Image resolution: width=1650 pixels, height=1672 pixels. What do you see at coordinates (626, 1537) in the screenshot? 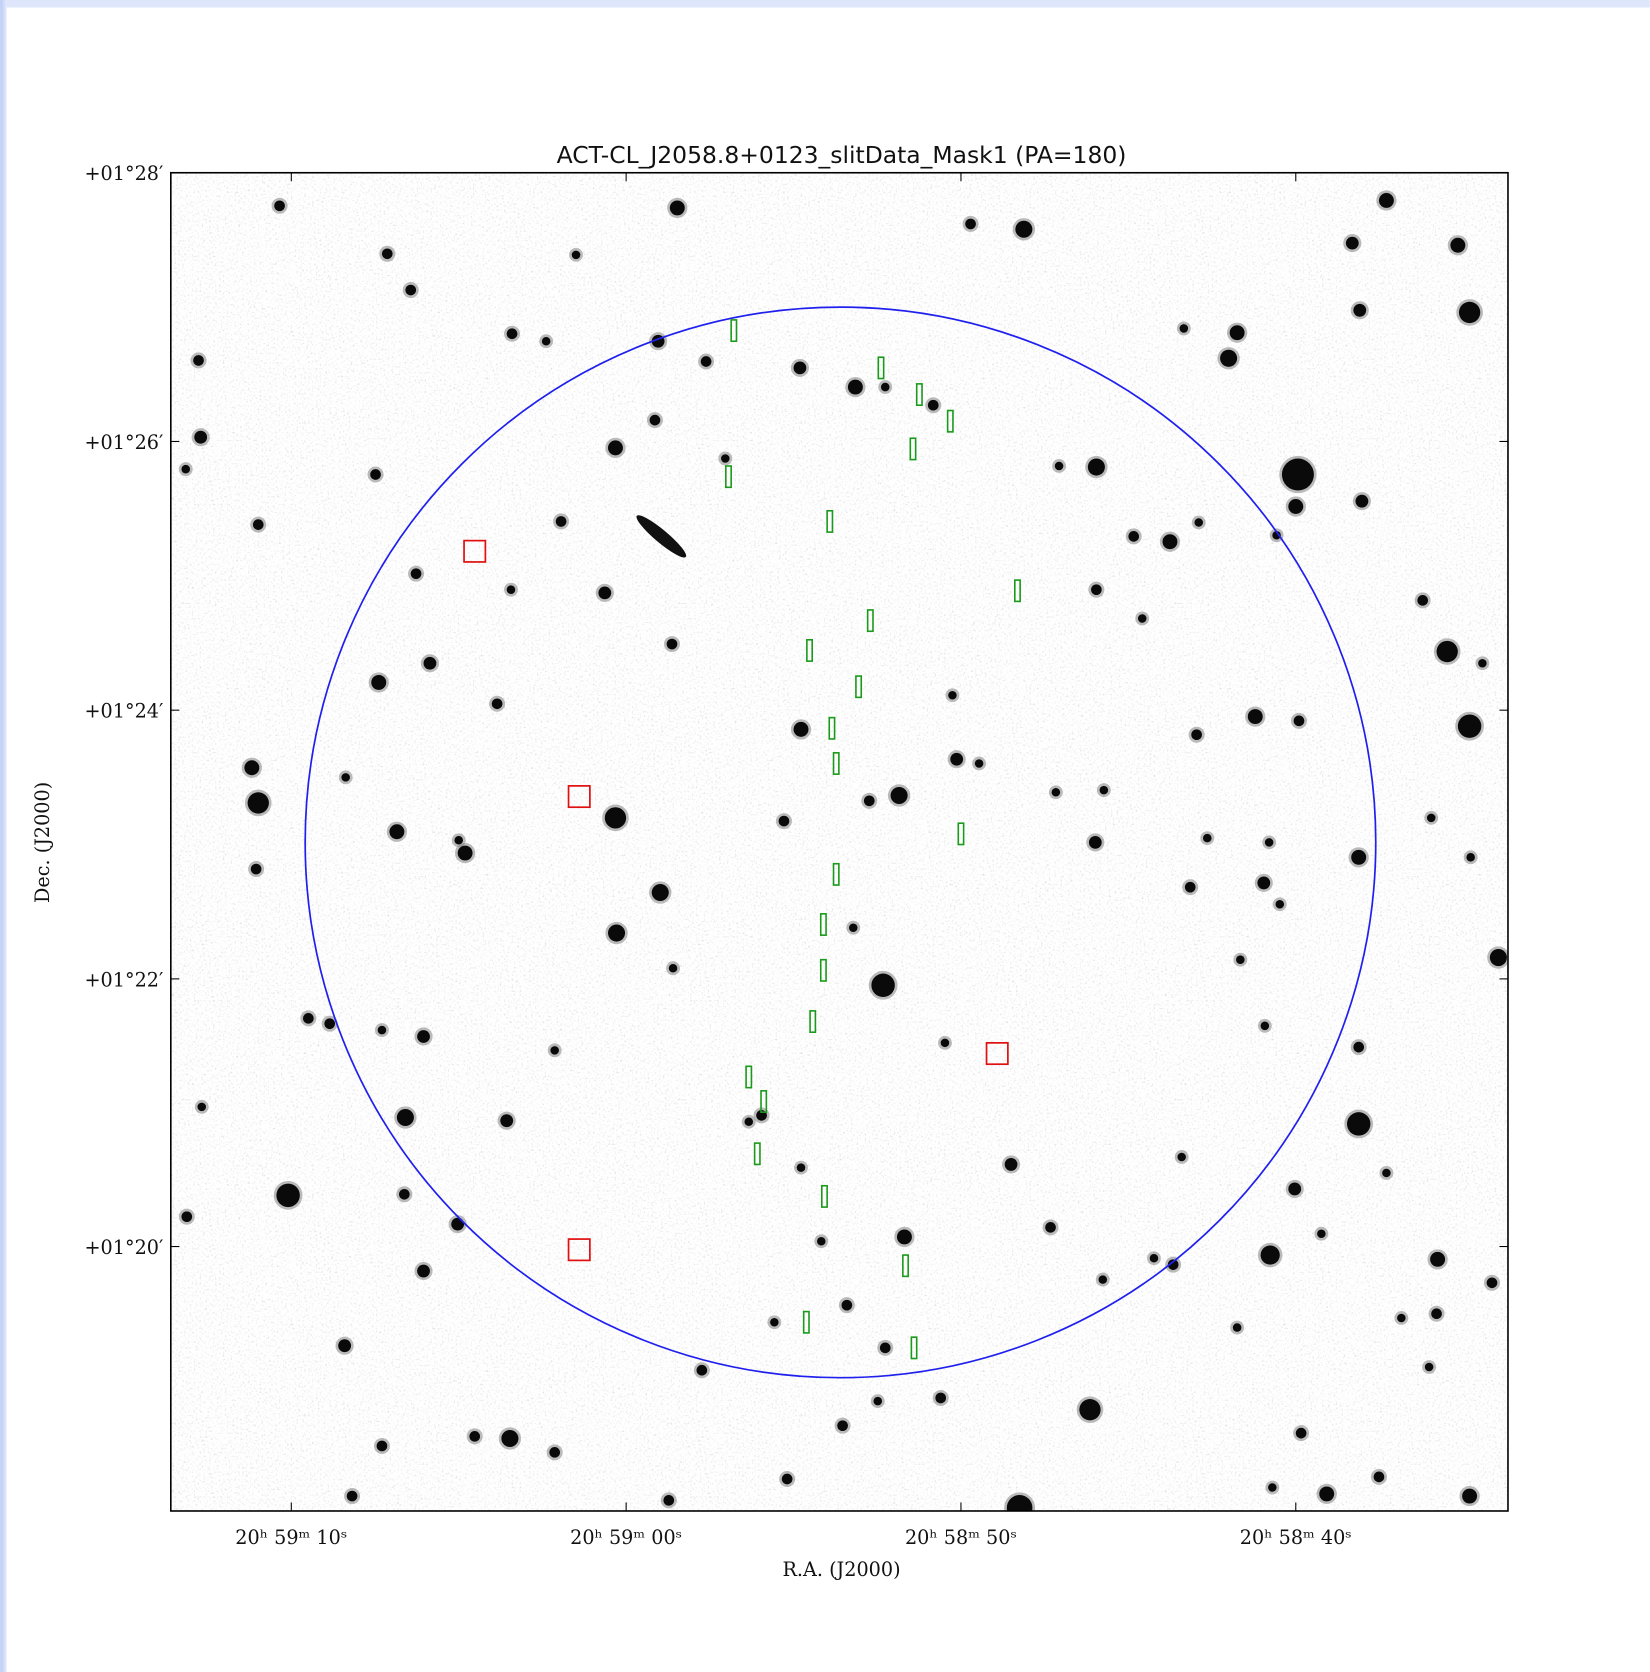
I see `x-tick-label: 20ʰ 59ᵐ 00ˢ` at bounding box center [626, 1537].